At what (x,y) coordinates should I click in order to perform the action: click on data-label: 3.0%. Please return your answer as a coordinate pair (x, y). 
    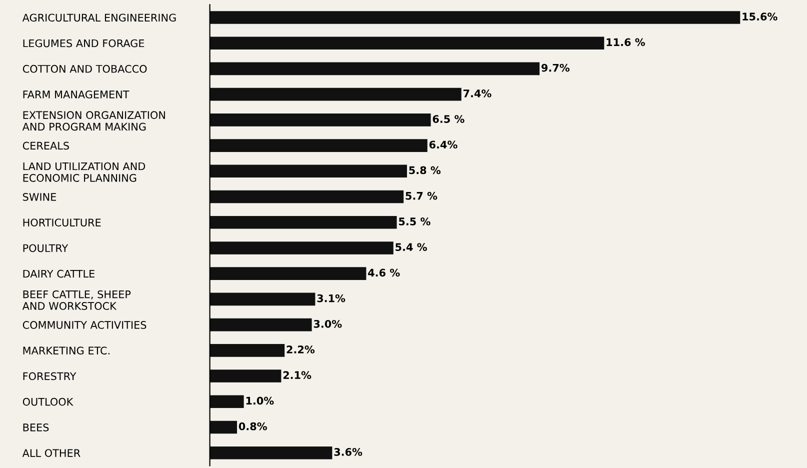
    Looking at the image, I should click on (328, 324).